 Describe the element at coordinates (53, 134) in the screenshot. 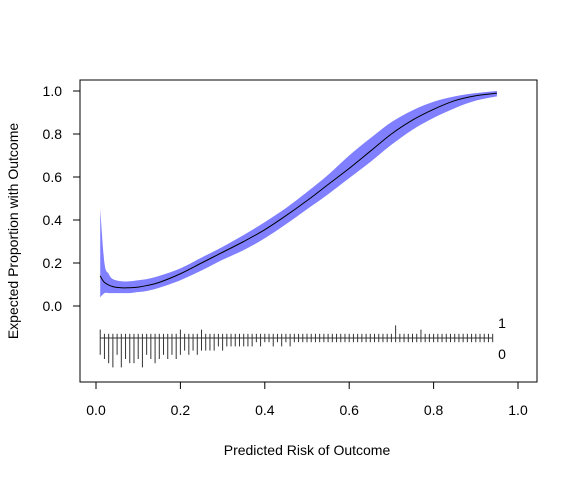

I see `y-tick-label: 0.8` at that location.